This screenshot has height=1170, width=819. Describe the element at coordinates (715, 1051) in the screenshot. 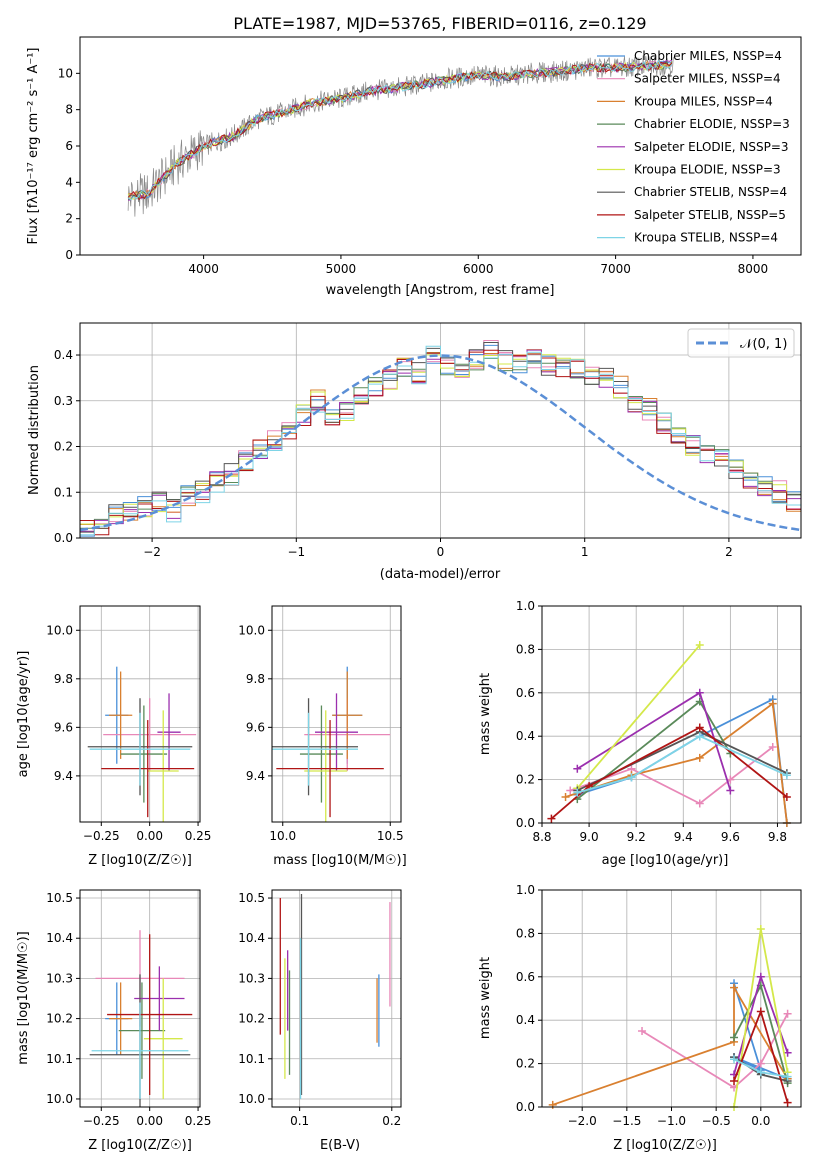

I see `weight-line-salpeter_miles` at that location.